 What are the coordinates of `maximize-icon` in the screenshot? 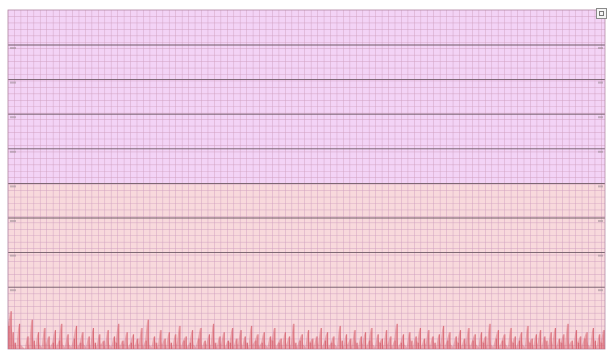 It's located at (601, 13).